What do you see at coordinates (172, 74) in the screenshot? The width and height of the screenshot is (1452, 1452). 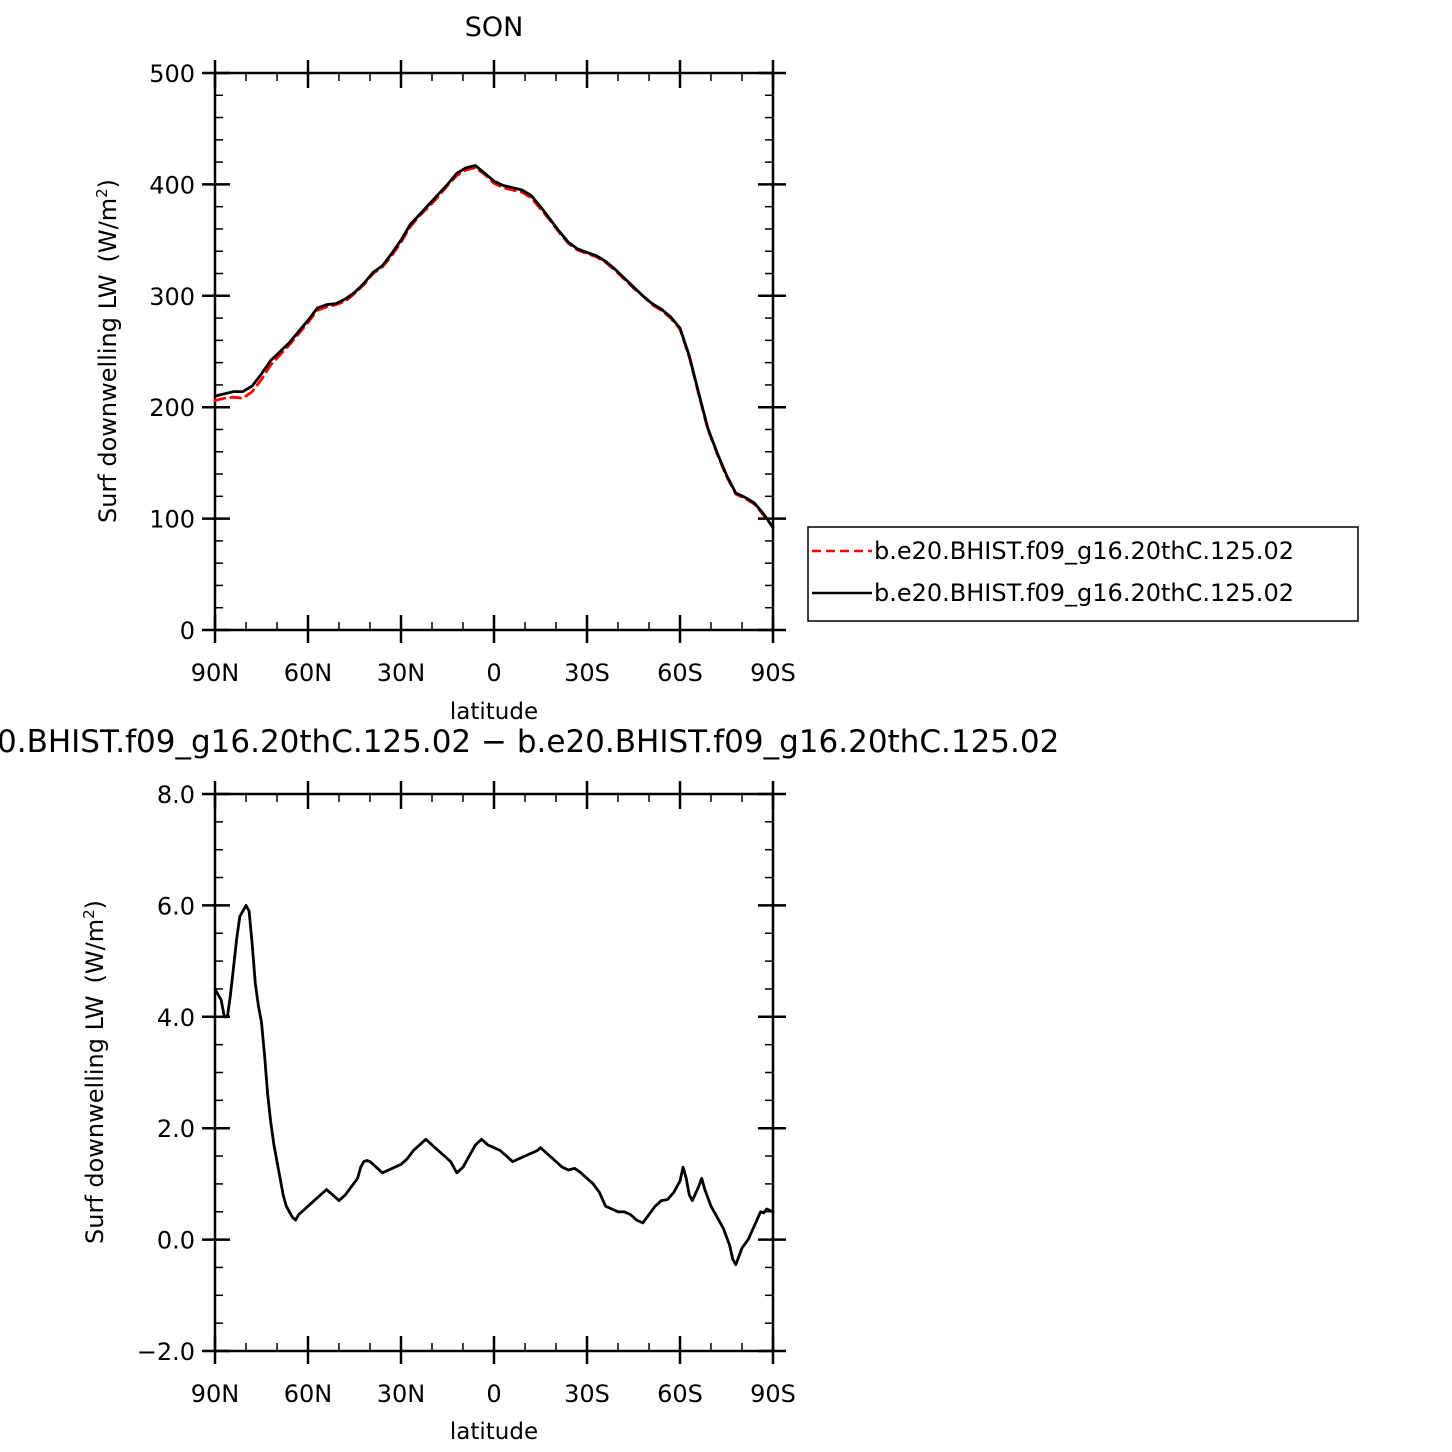 I see `y-tick-label: 500` at bounding box center [172, 74].